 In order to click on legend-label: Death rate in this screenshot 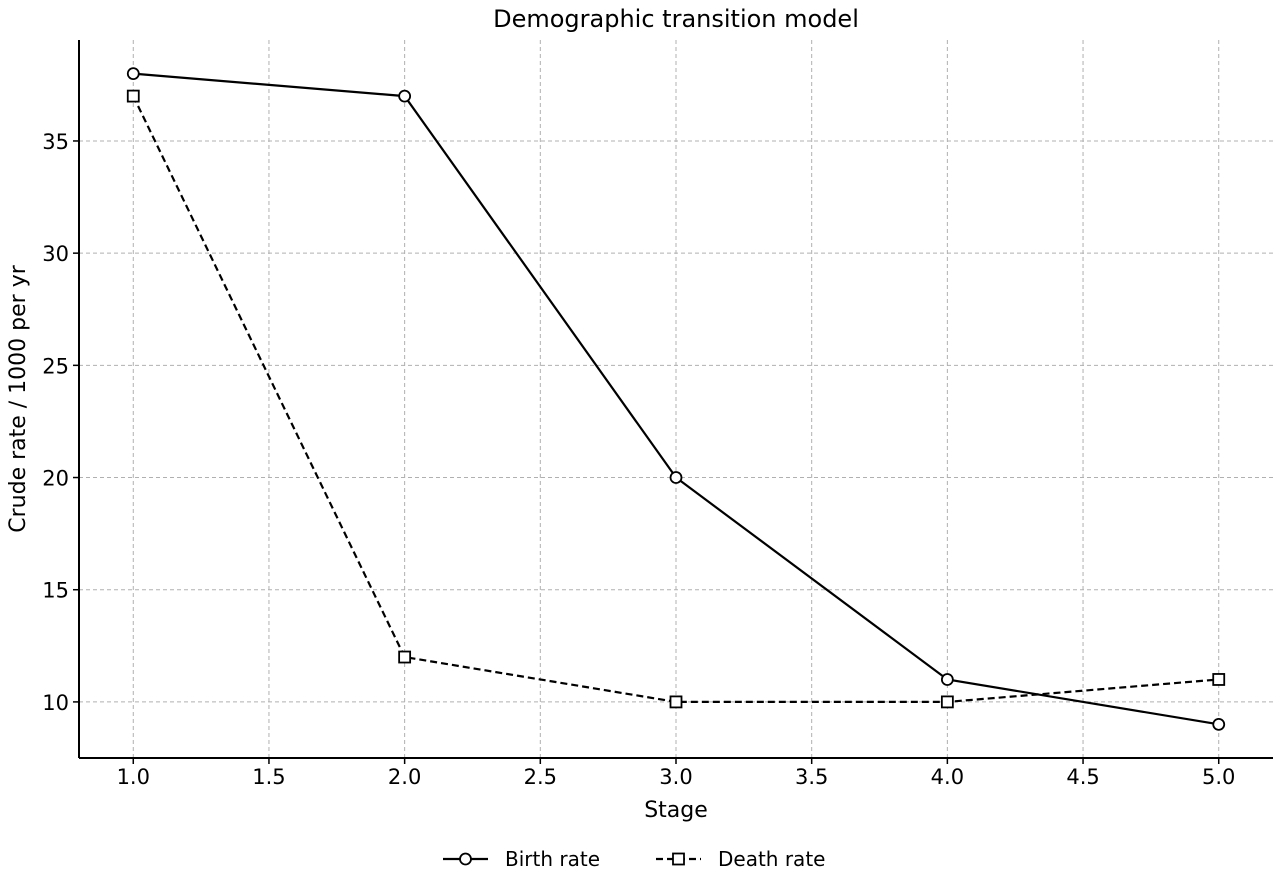, I will do `click(771, 859)`.